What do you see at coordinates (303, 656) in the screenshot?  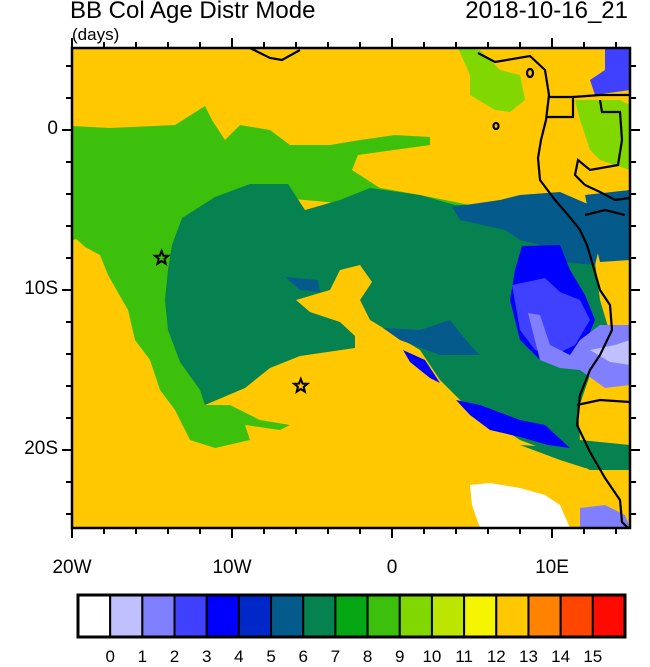 I see `colorbar-label: 6` at bounding box center [303, 656].